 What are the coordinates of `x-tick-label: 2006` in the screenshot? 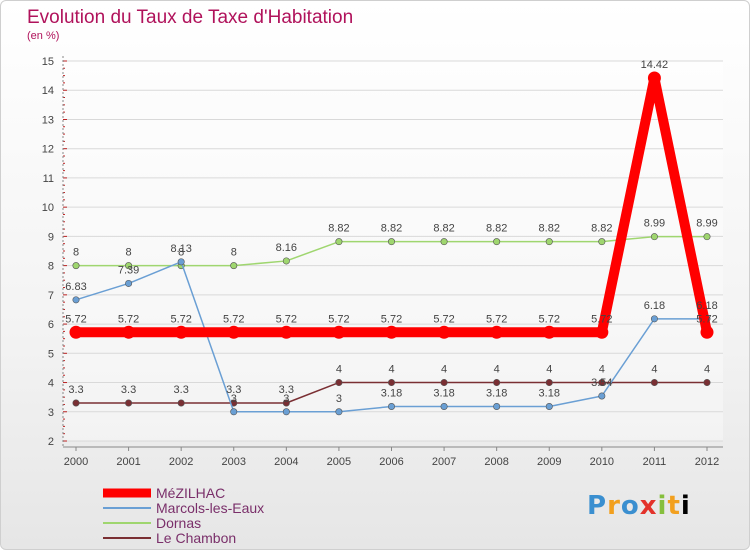 It's located at (391, 462).